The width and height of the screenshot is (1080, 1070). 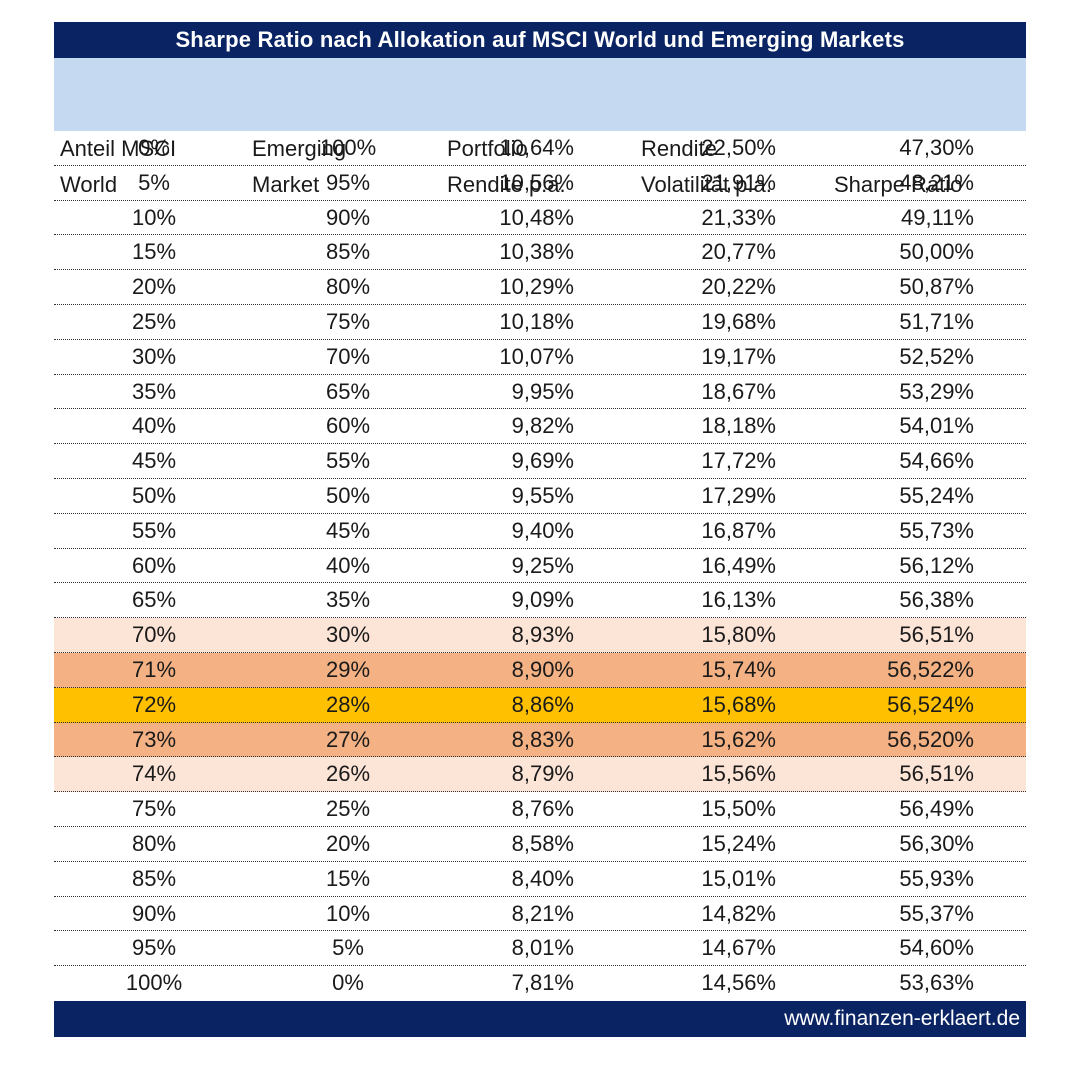 What do you see at coordinates (542, 600) in the screenshot?
I see `cell-portfolio-rendite: 9,09%` at bounding box center [542, 600].